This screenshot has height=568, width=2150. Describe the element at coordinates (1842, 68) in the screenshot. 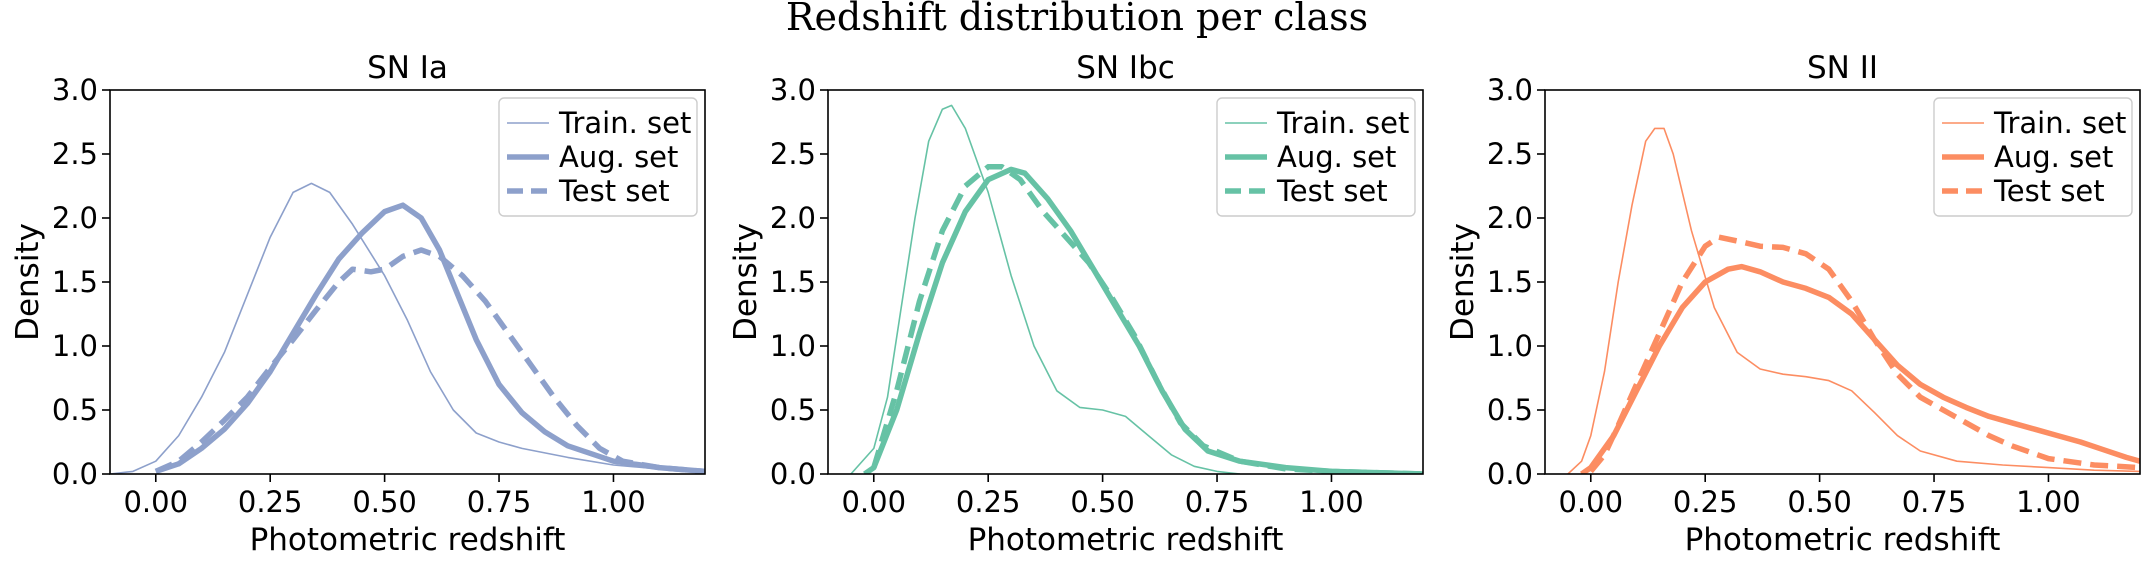

I see `panel-title: SN II` at that location.